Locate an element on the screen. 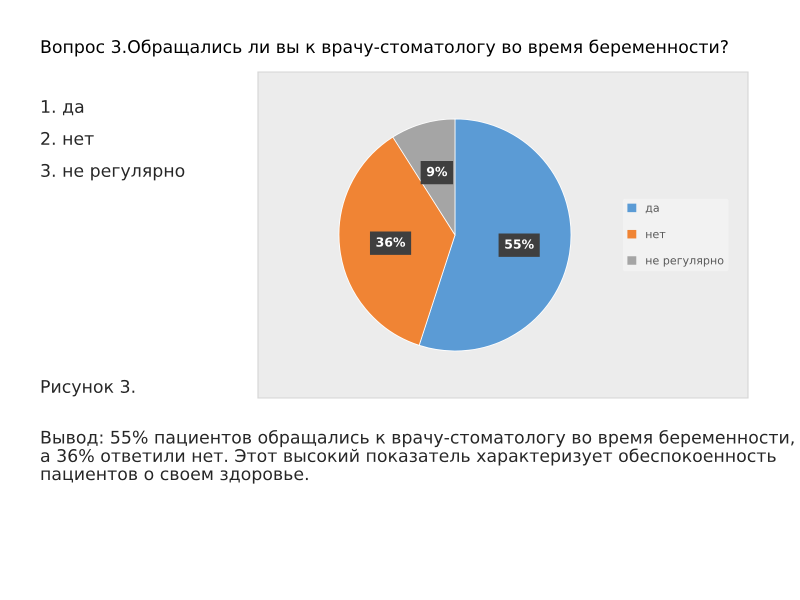 This screenshot has height=600, width=800. chart-title: Вопрос 3.Обращались ли вы к врачу-стоматологу во время беременности? is located at coordinates (385, 48).